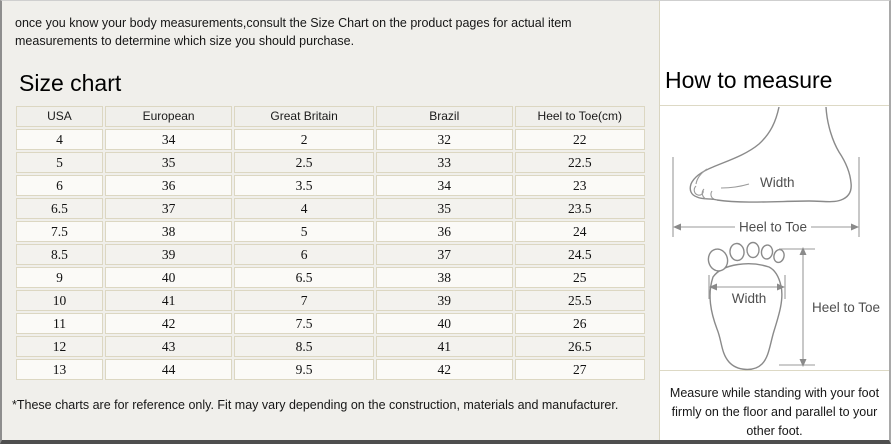 This screenshot has height=444, width=891. Describe the element at coordinates (59, 347) in the screenshot. I see `table-cell-usa: 12` at that location.